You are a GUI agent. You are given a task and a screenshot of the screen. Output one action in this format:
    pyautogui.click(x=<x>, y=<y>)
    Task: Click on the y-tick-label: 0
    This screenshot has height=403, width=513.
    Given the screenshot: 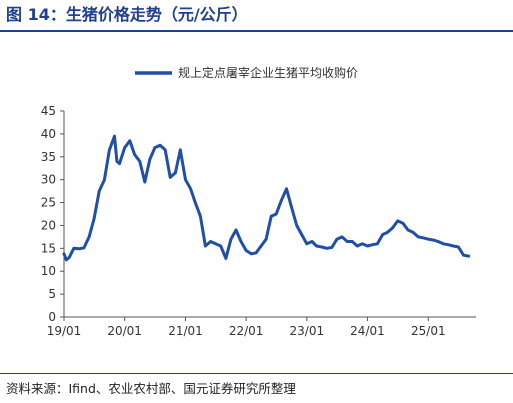 What is the action you would take?
    pyautogui.click(x=52, y=317)
    